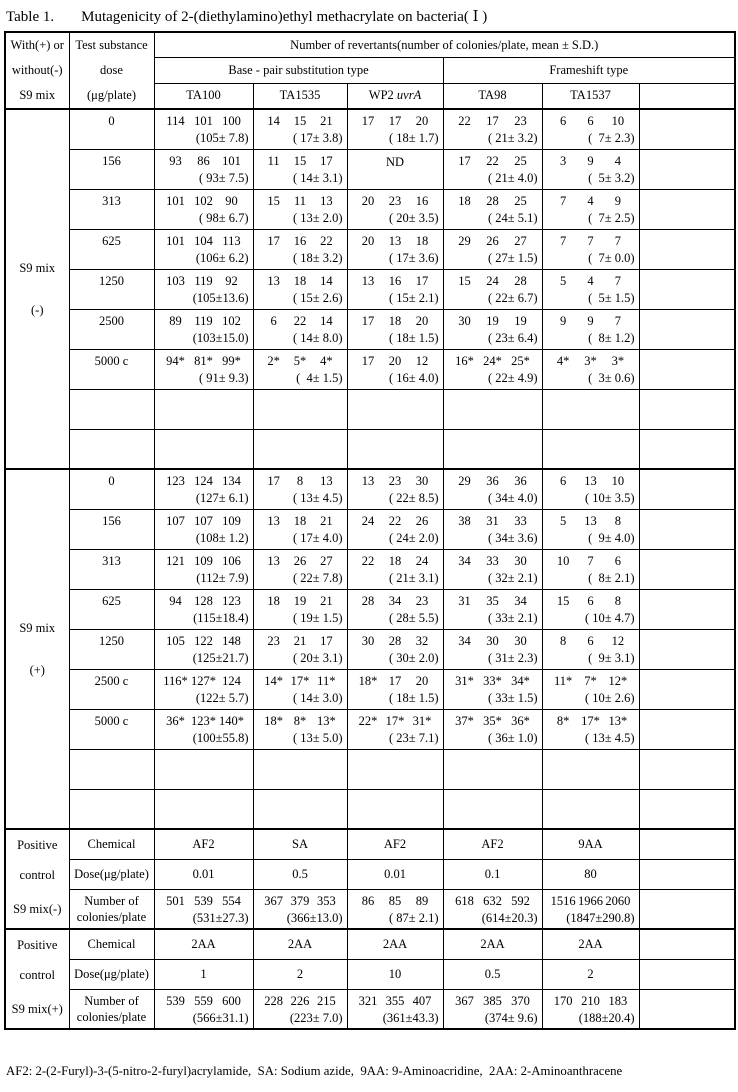 This screenshot has width=738, height=1092. I want to click on result-cell: 539 559 600 (566±31.1), so click(203, 1009).